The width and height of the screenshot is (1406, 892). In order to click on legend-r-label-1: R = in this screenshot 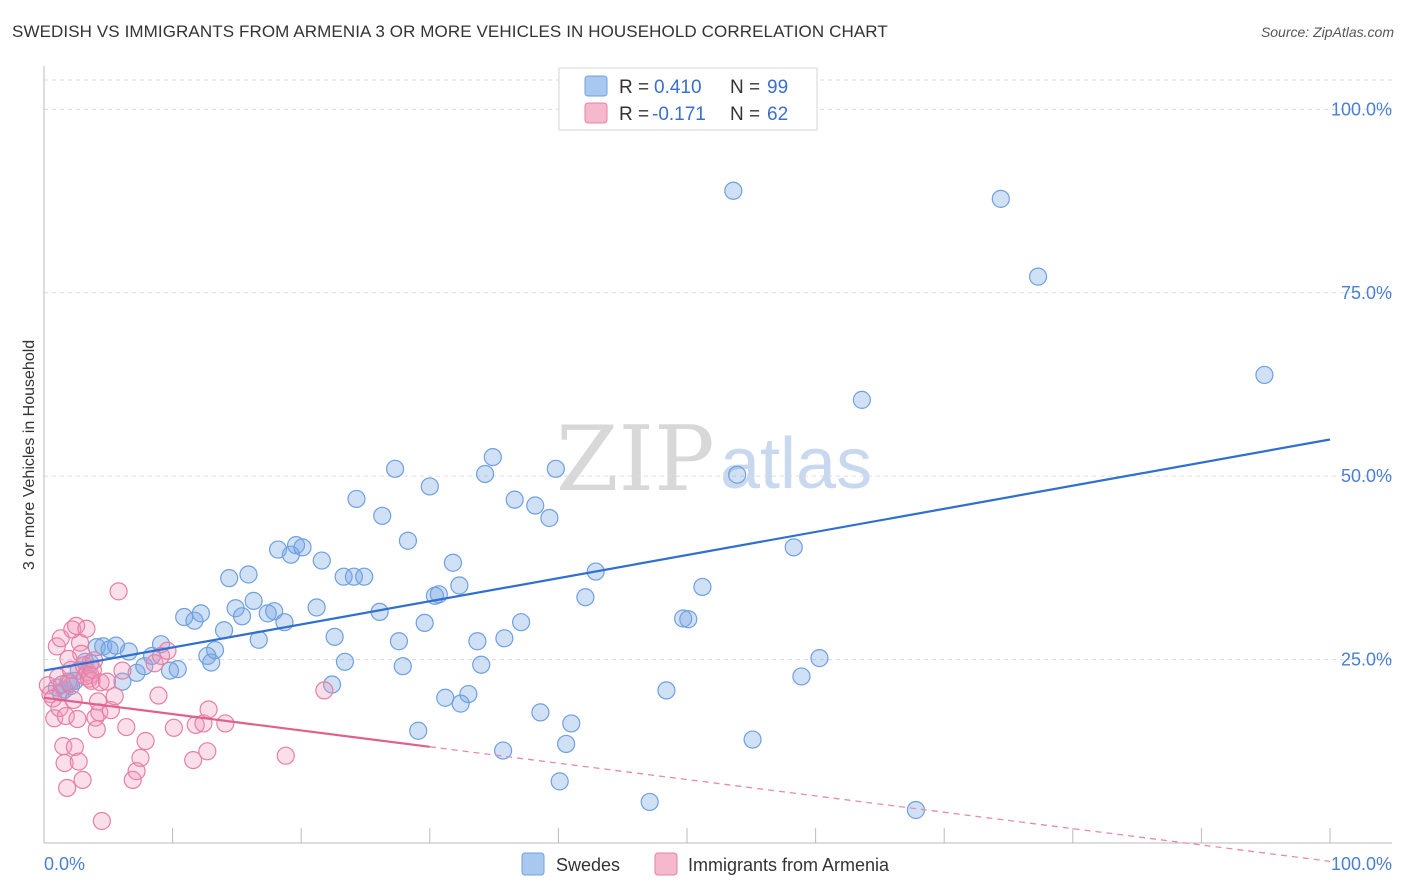, I will do `click(634, 87)`.